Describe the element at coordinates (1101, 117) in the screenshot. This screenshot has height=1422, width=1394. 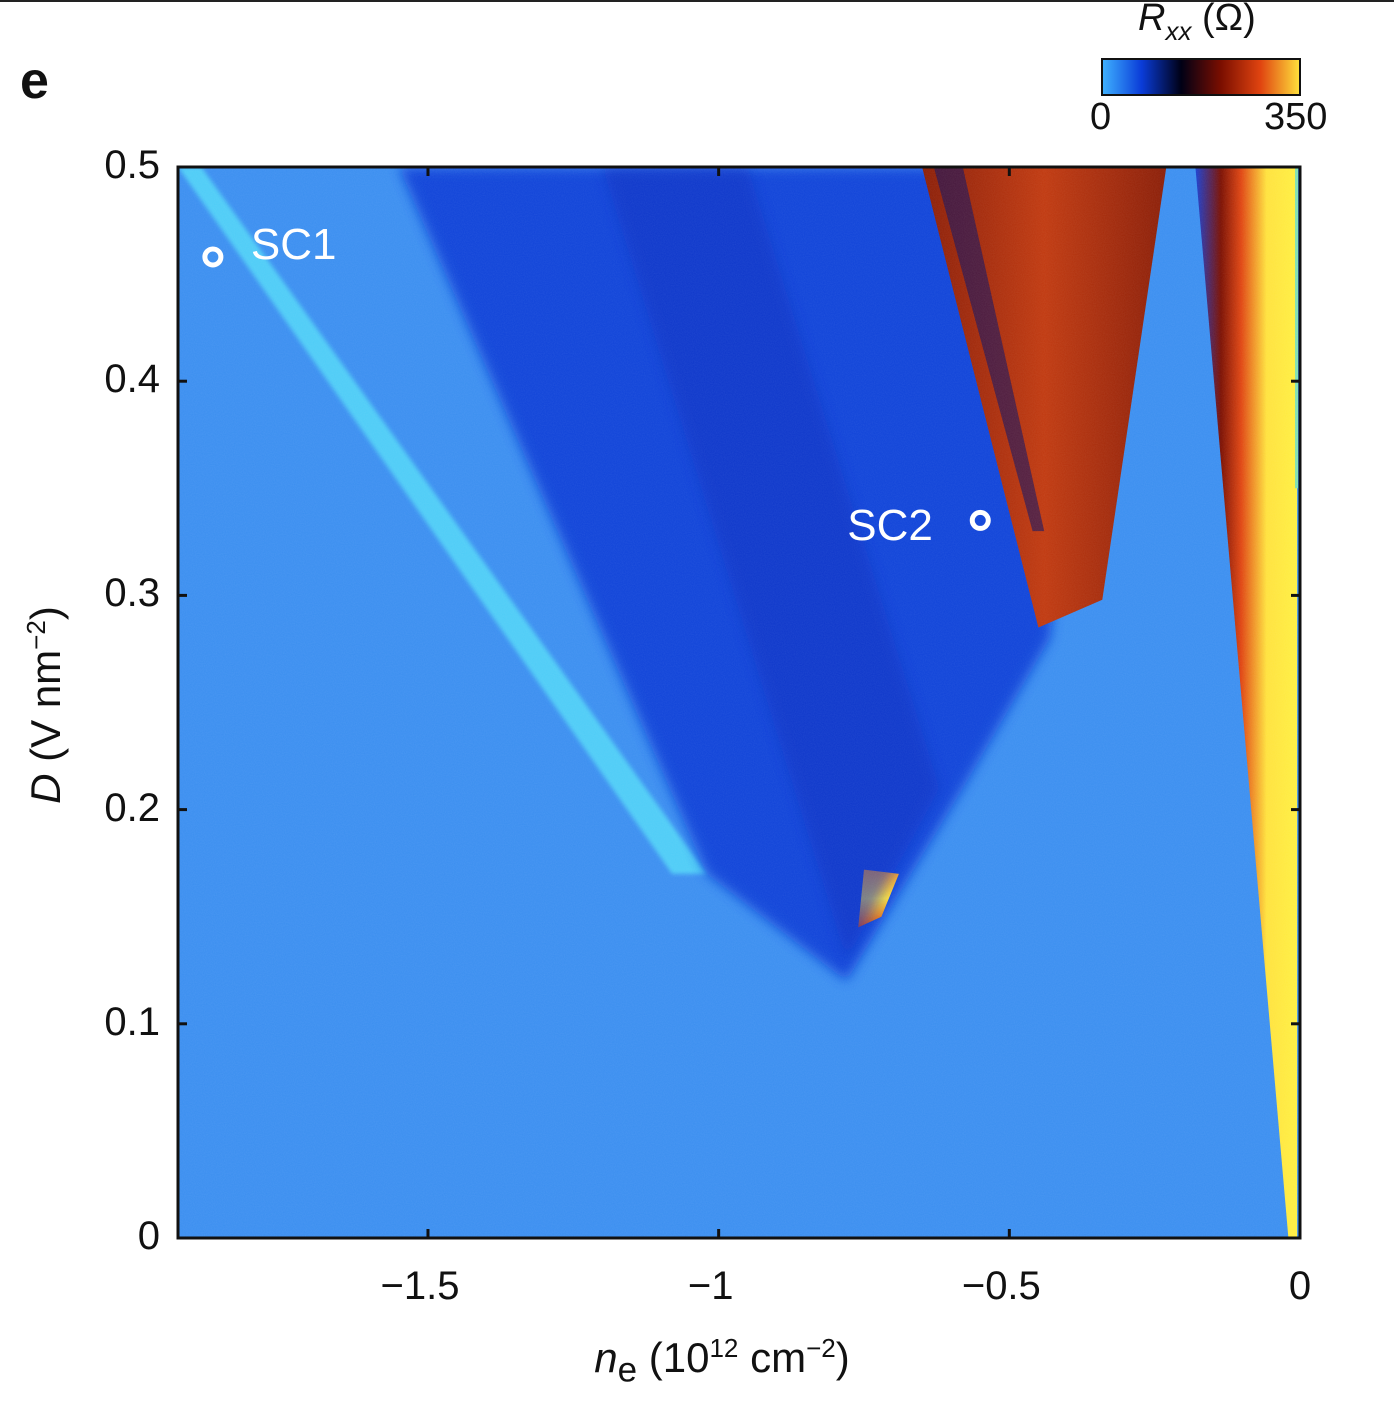
I see `colorbar-min-label: 0` at that location.